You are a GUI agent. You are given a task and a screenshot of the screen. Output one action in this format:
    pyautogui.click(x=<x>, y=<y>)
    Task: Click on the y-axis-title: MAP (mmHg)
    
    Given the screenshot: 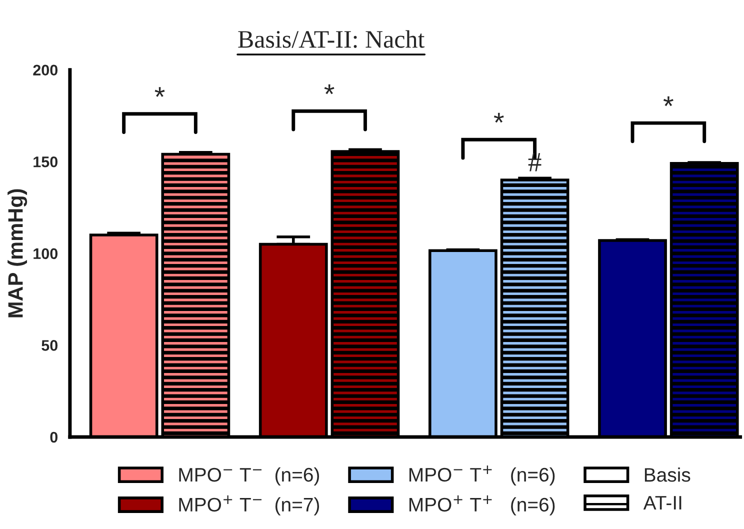 What is the action you would take?
    pyautogui.click(x=18, y=253)
    